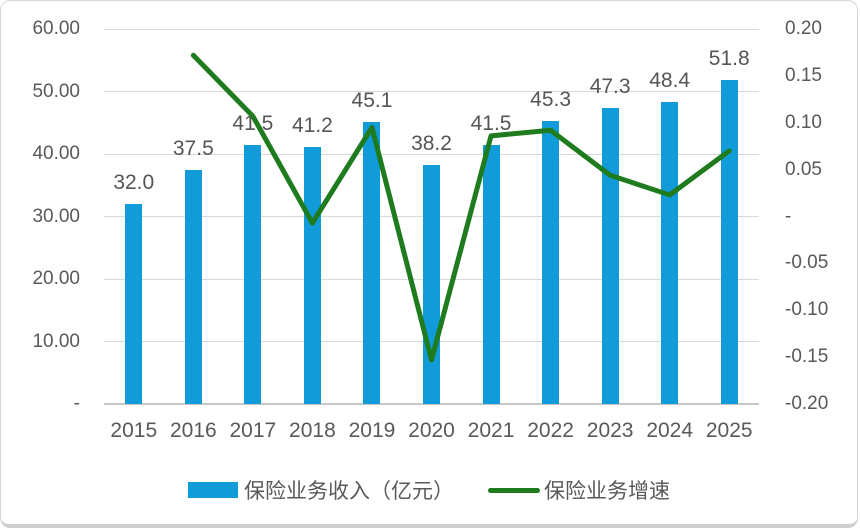 The image size is (860, 532). What do you see at coordinates (807, 310) in the screenshot?
I see `right-axis-tick: -0.10` at bounding box center [807, 310].